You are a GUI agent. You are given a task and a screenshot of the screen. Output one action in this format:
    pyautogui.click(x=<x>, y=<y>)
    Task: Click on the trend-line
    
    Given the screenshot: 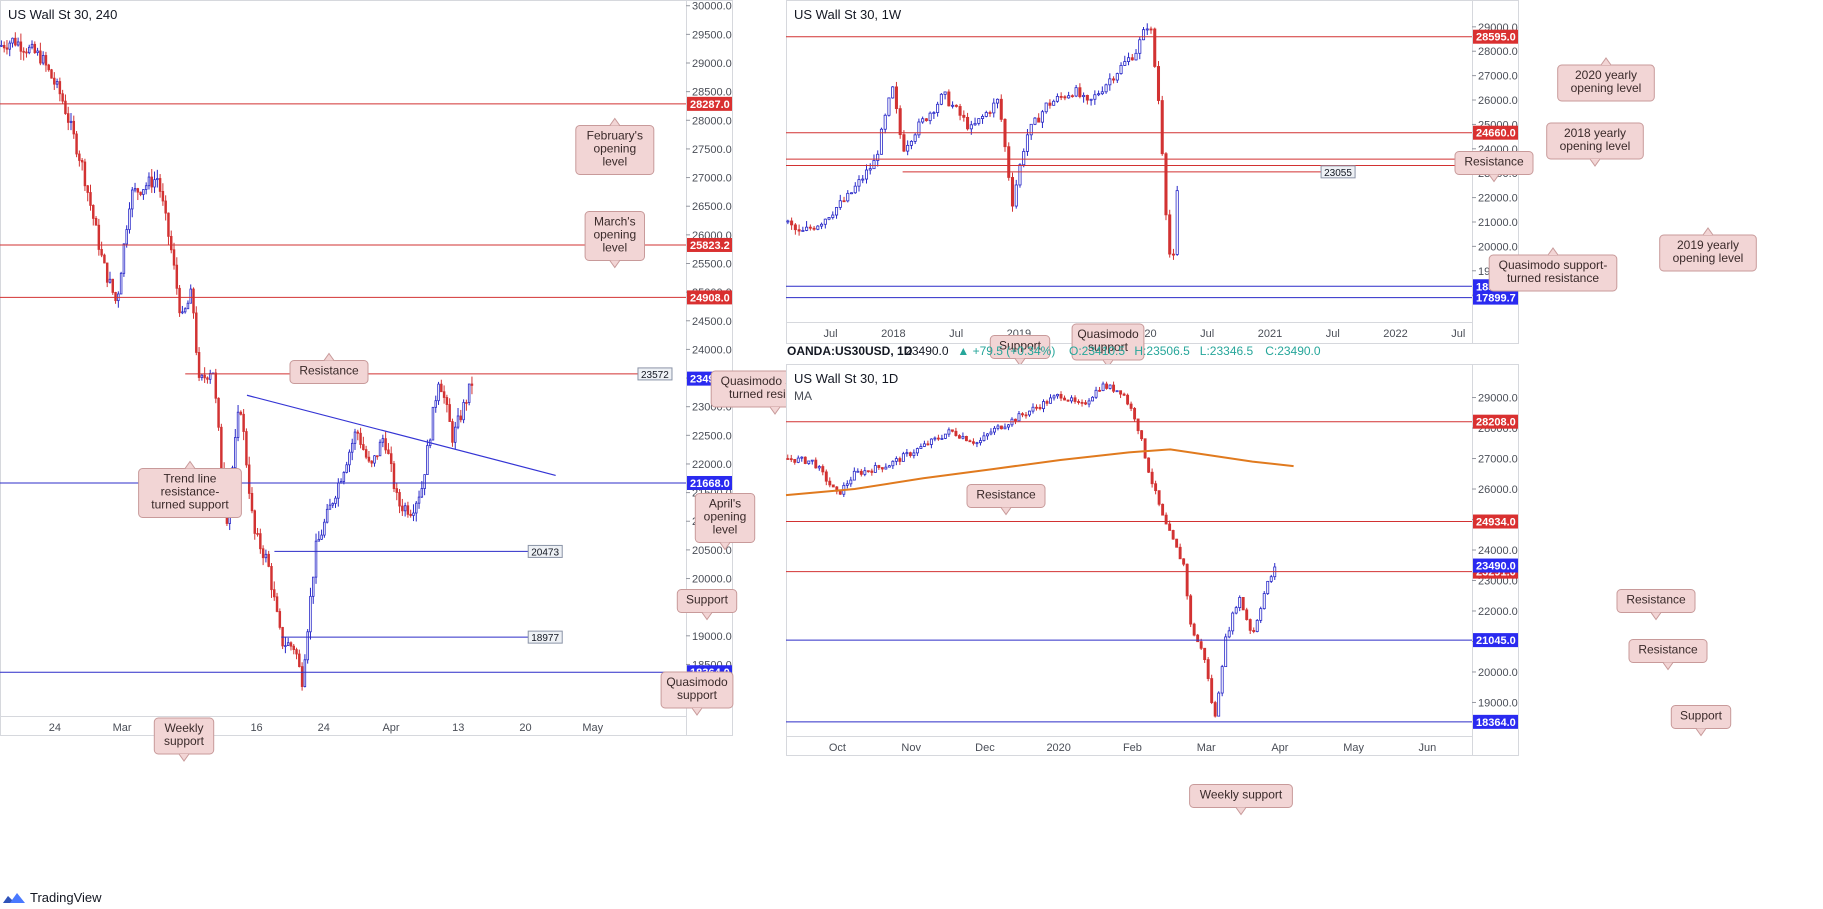 What is the action you would take?
    pyautogui.click(x=401, y=435)
    